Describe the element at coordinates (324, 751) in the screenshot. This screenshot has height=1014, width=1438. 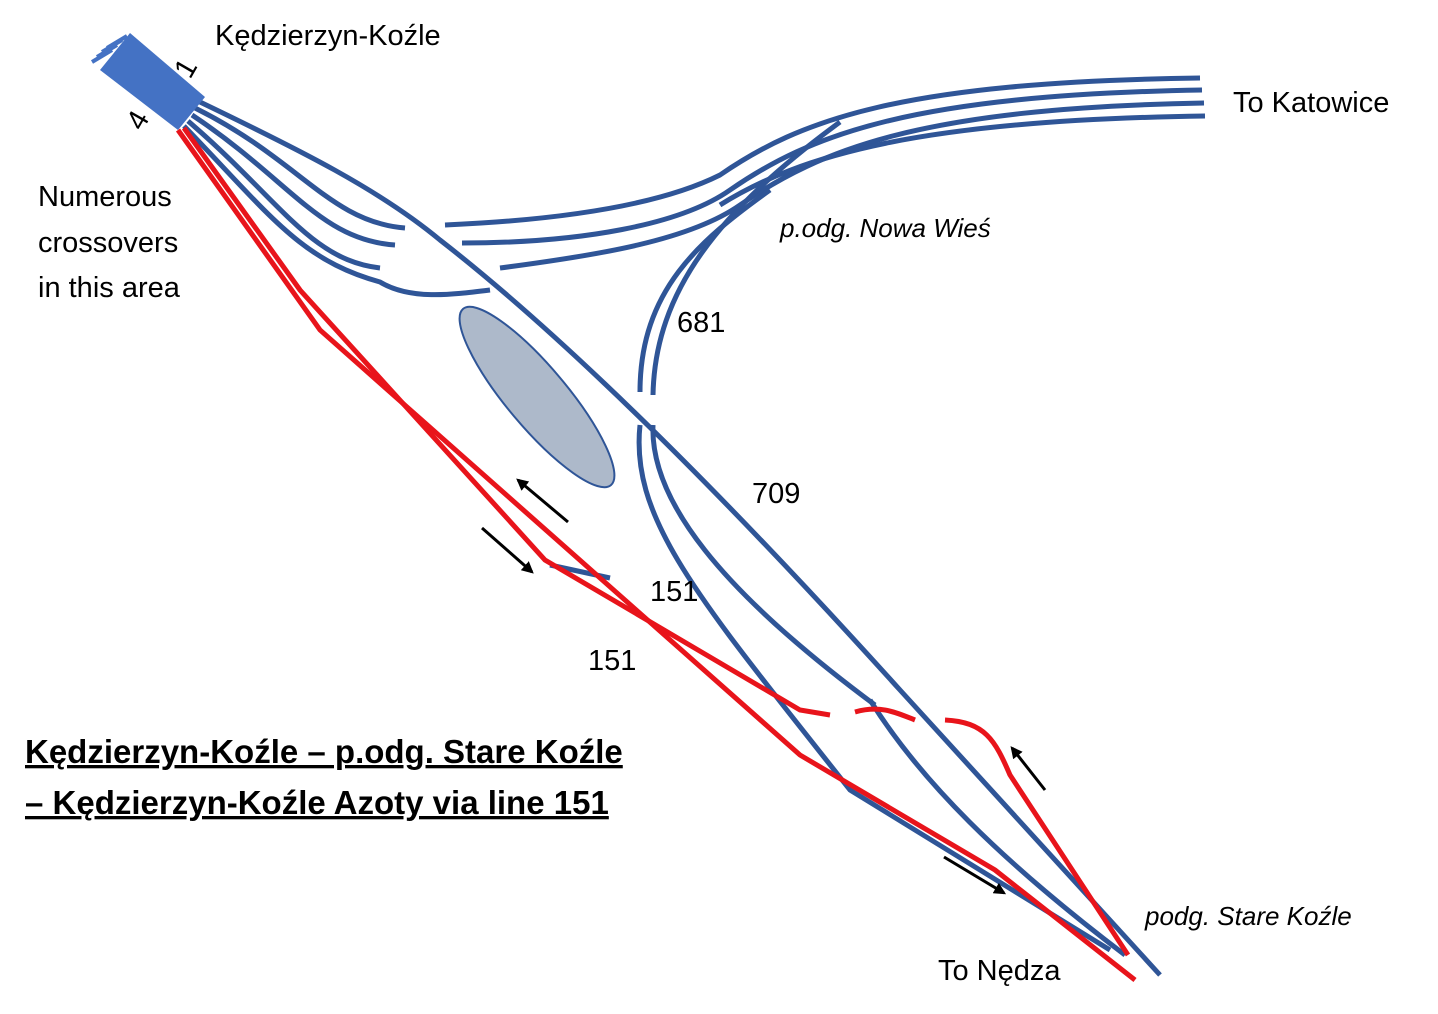
I see `title: Kędzierzyn-Koźle – p.odg. Stare Koźle` at that location.